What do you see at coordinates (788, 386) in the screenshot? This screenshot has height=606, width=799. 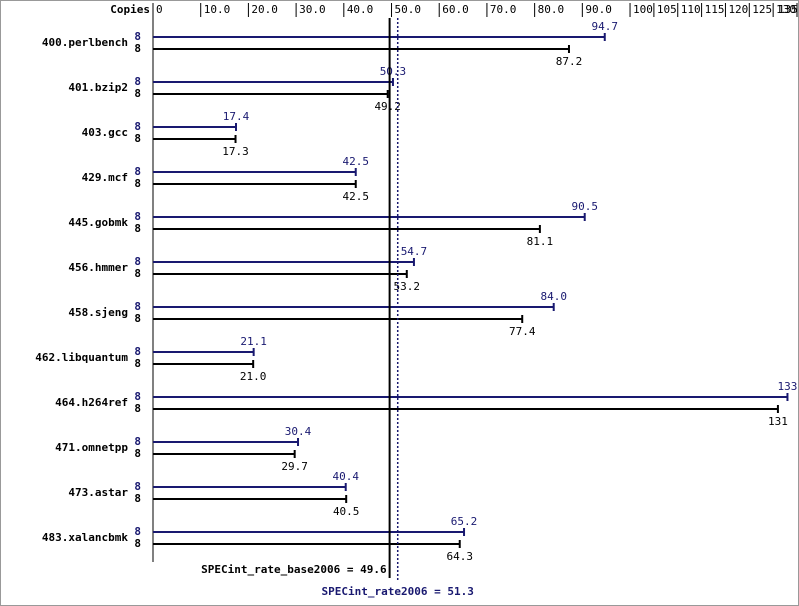 I see `value-label: 133` at bounding box center [788, 386].